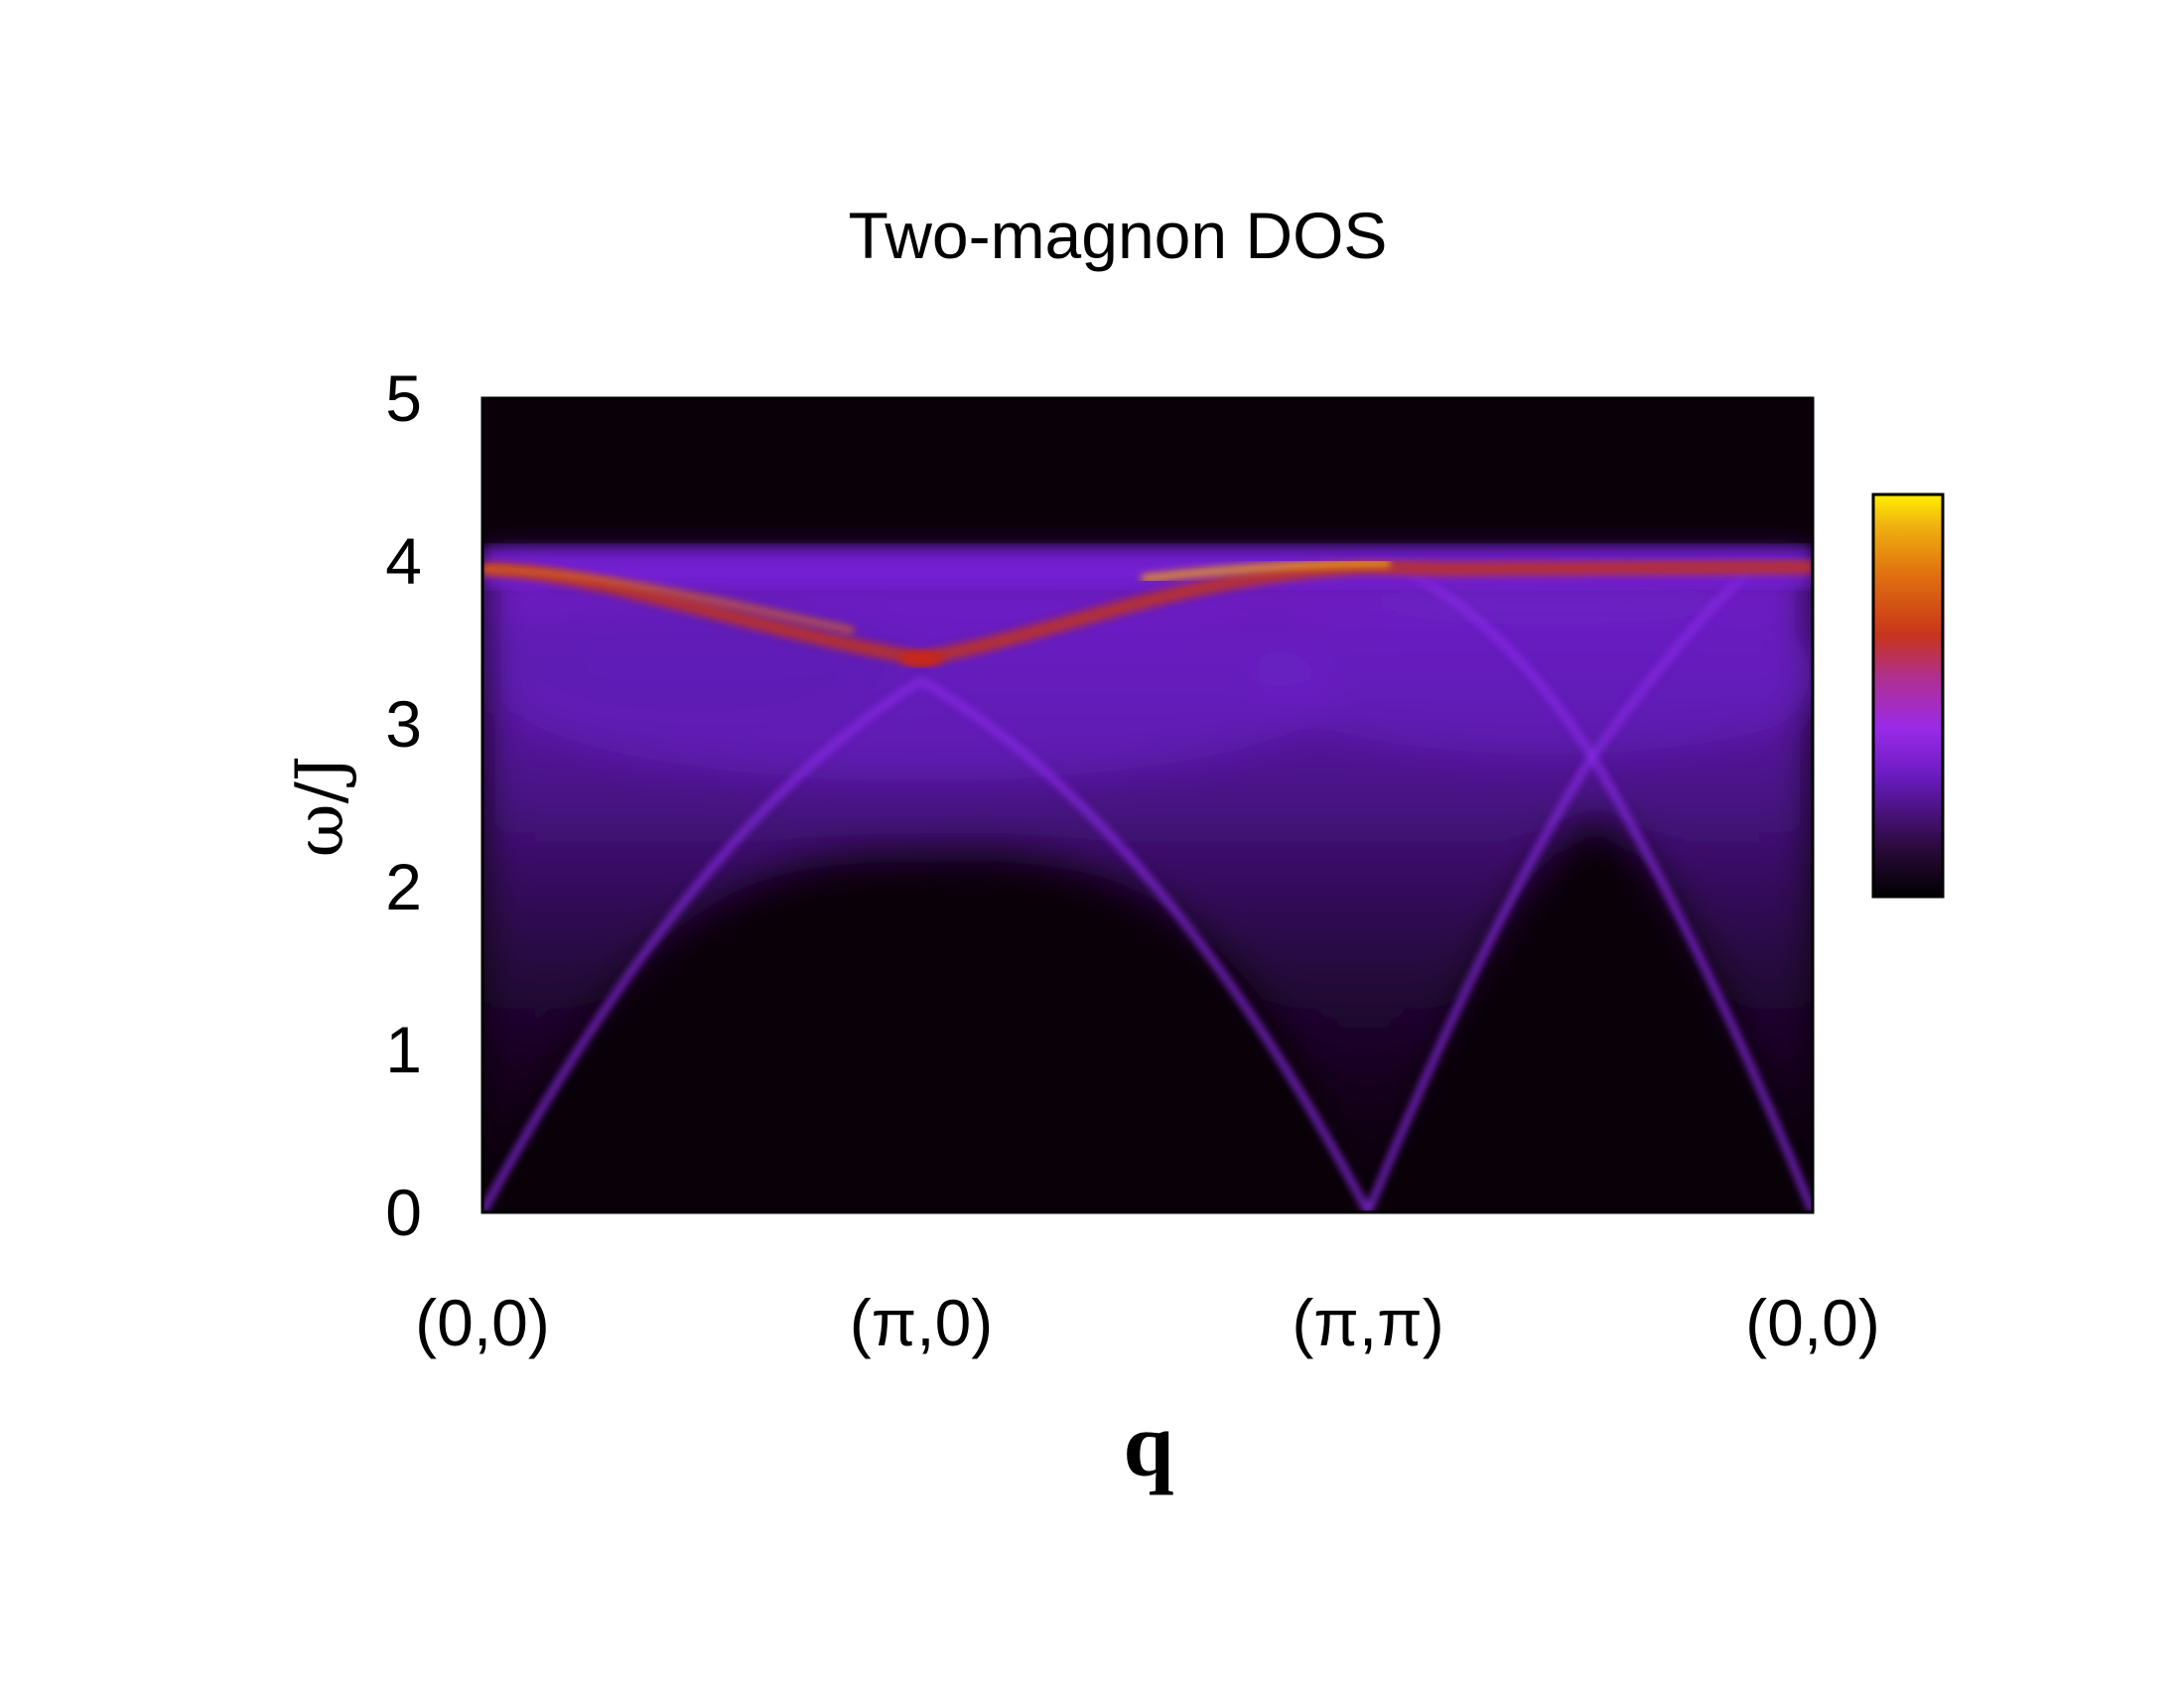  Describe the element at coordinates (1501, 664) in the screenshot. I see `branch-cross-upper-left` at that location.